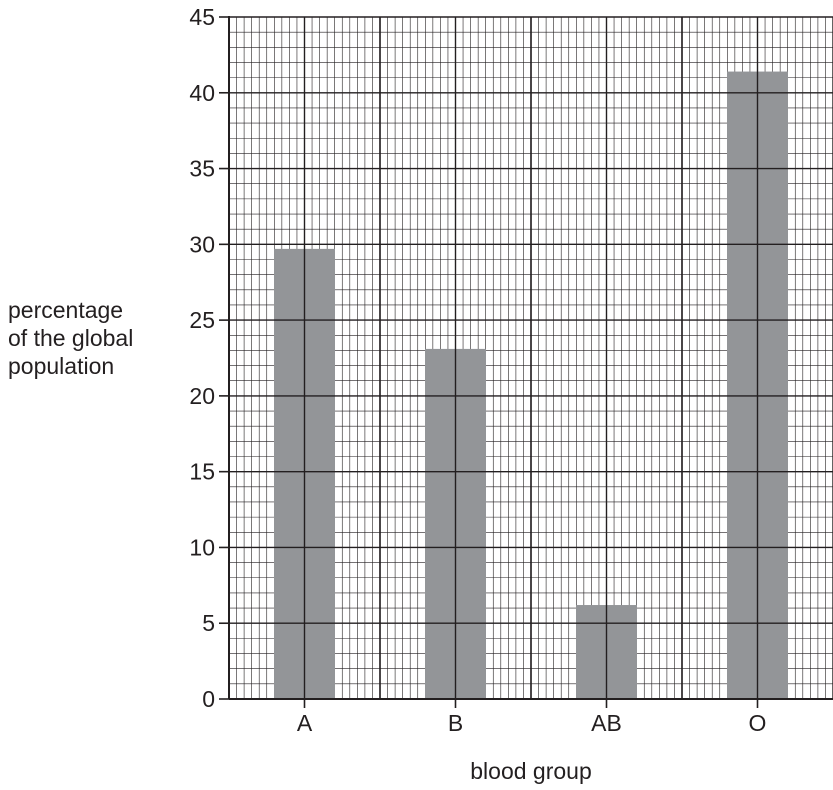 The height and width of the screenshot is (790, 833). I want to click on y-tick-label: 20, so click(202, 396).